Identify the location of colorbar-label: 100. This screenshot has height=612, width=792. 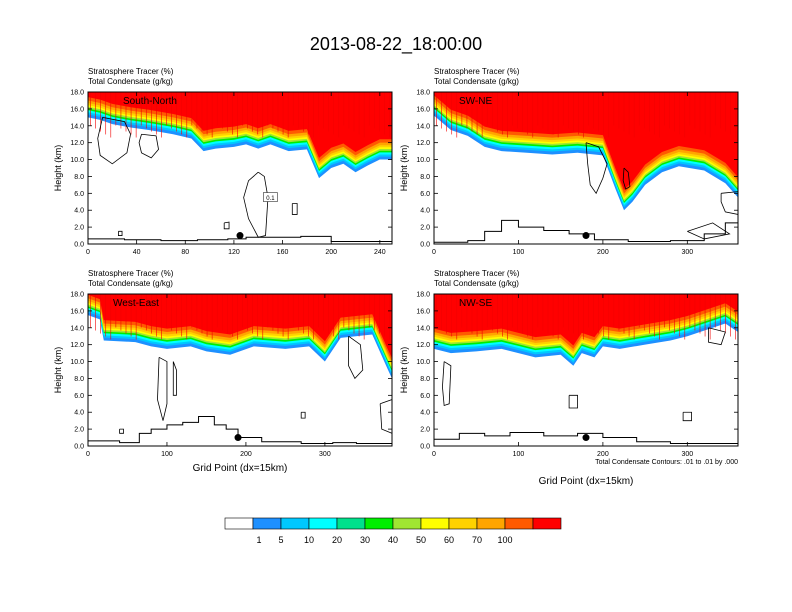
(504, 540).